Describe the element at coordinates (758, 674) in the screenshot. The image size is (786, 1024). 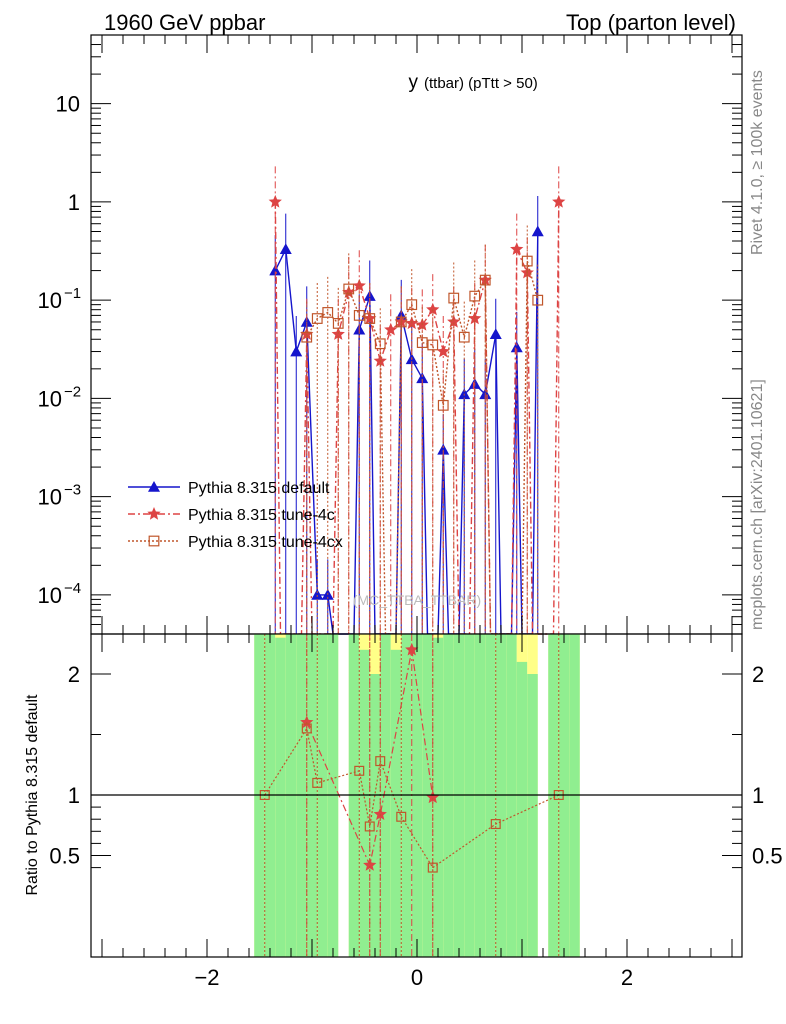
I see `ratio-ytick-label-right-2: 2` at that location.